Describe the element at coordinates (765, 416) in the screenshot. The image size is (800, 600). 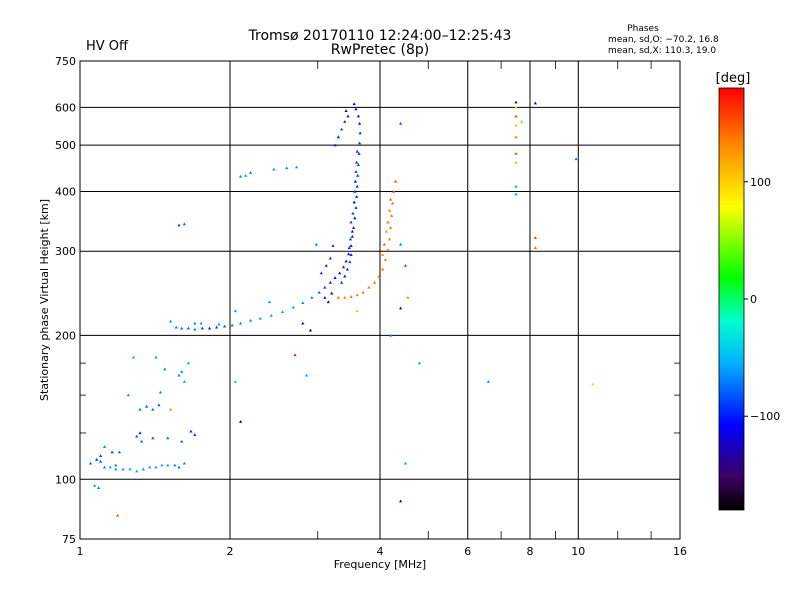
I see `colorbar-tick-label: −100` at that location.